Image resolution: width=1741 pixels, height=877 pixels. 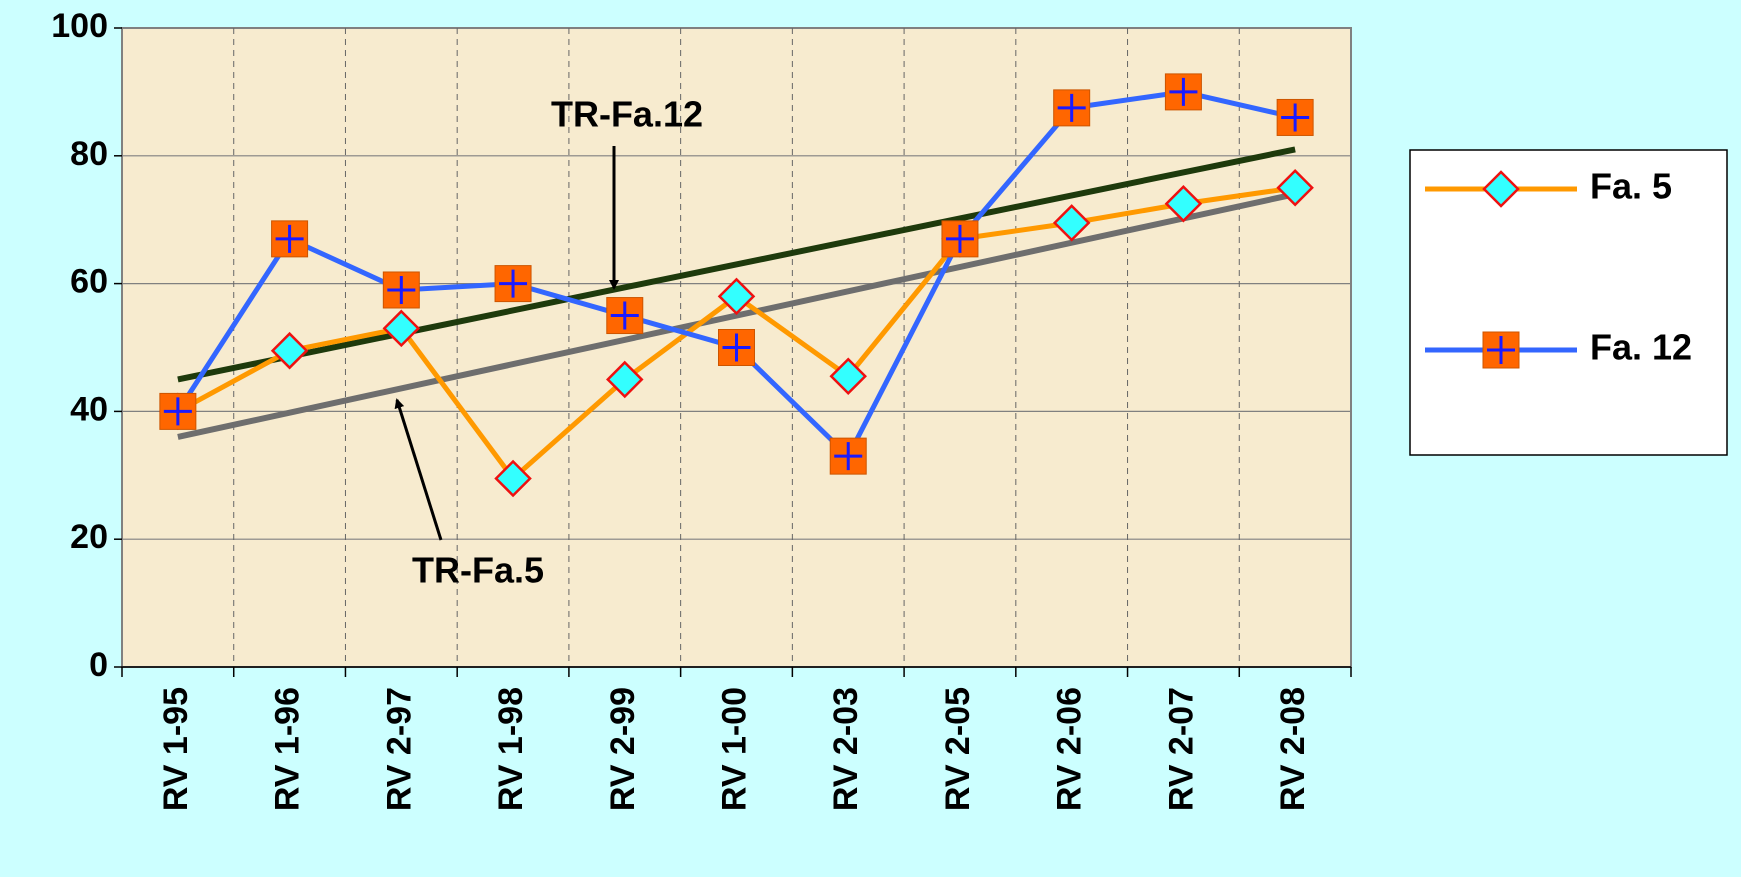 What do you see at coordinates (623, 749) in the screenshot?
I see `x-tick-label: RV 2-99` at bounding box center [623, 749].